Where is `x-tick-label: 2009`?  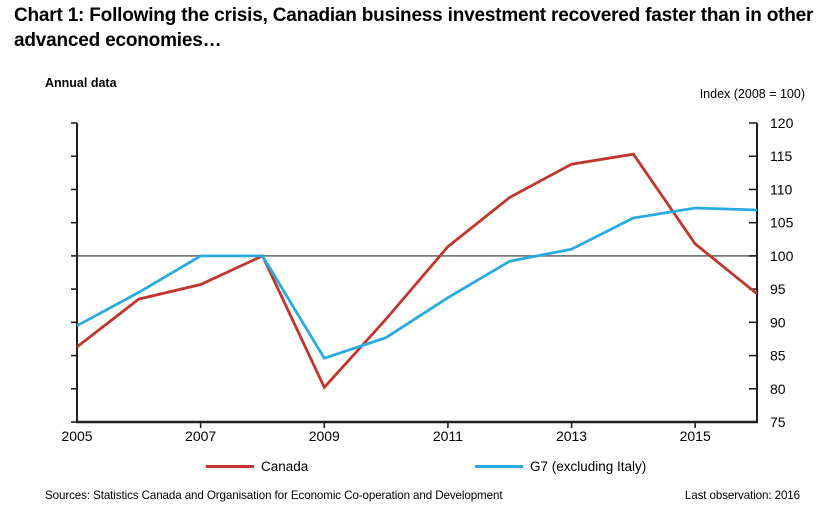
x-tick-label: 2009 is located at coordinates (324, 436).